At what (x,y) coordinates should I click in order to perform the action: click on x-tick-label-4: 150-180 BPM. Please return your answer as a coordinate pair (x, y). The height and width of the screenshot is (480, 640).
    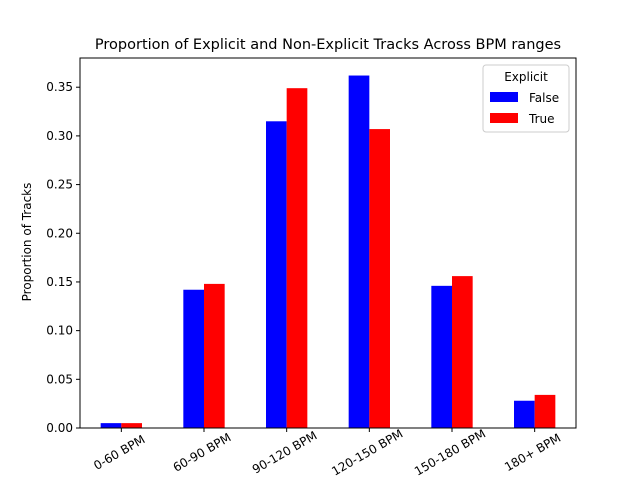
    Looking at the image, I should click on (450, 453).